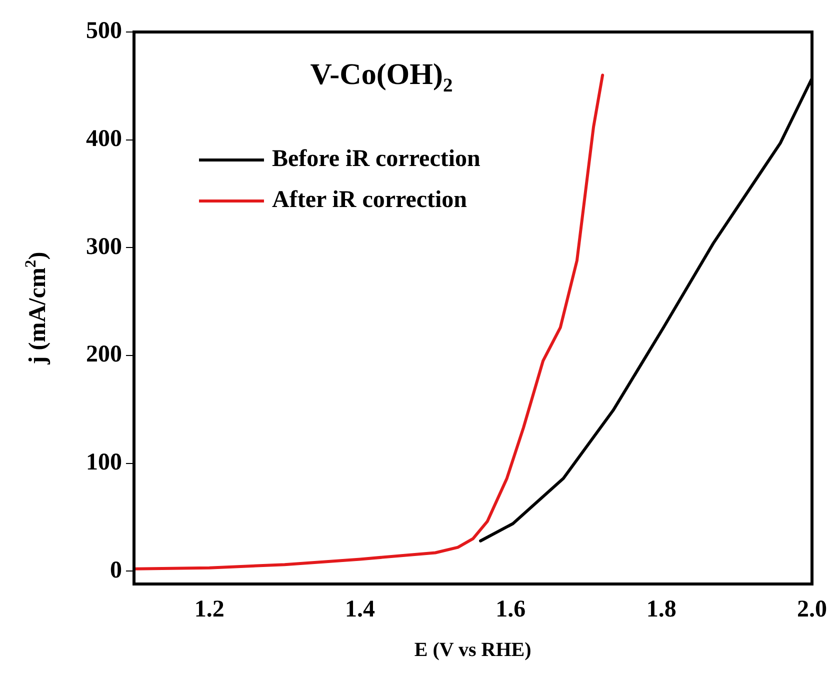  Describe the element at coordinates (360, 609) in the screenshot. I see `x-tick-label: 1.4` at that location.